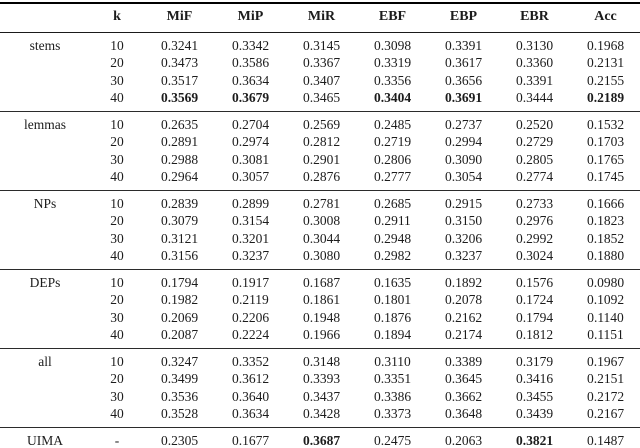  What do you see at coordinates (392, 221) in the screenshot?
I see `metric-value: 0.2911` at bounding box center [392, 221].